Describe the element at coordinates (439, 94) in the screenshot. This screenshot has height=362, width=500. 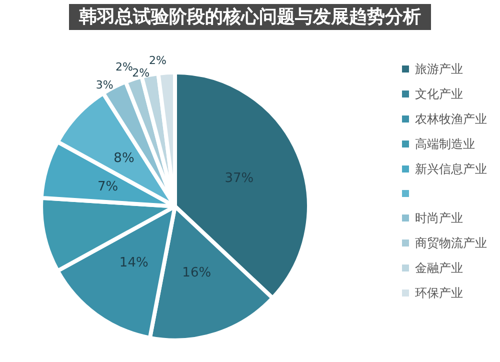
I see `legend-label: 文化产业` at that location.